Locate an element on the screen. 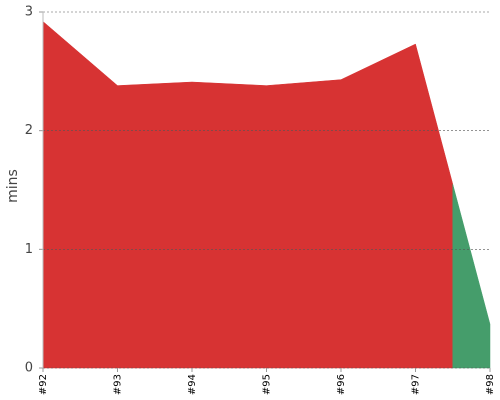 The image size is (500, 400). x-tick-label: #97 is located at coordinates (416, 384).